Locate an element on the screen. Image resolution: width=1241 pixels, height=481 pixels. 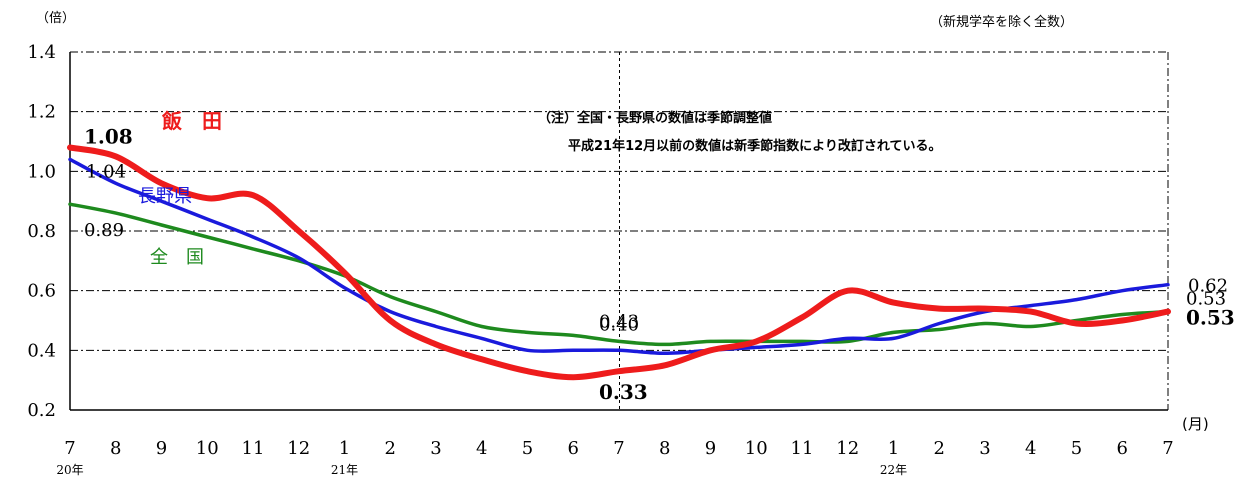
data-label: 0.89 is located at coordinates (104, 230).